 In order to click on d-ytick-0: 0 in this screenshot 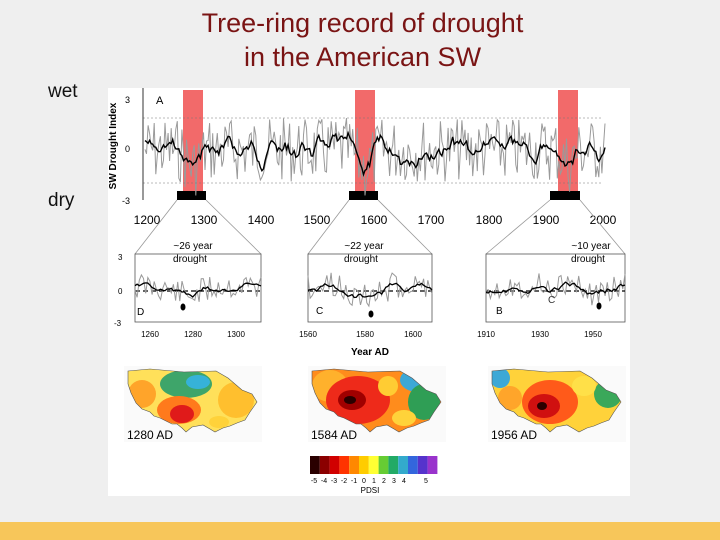, I will do `click(120, 291)`.